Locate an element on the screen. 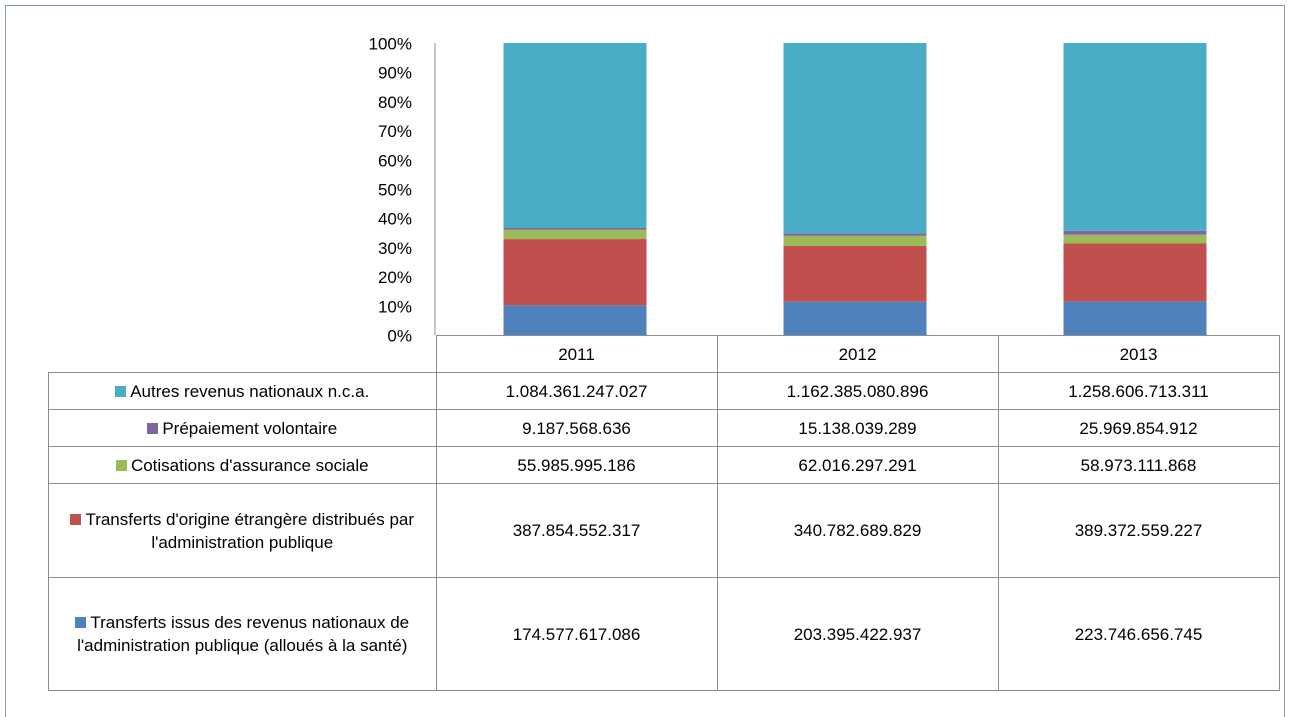 The height and width of the screenshot is (717, 1291). value-cell: 58.973.111.868 is located at coordinates (1138, 465).